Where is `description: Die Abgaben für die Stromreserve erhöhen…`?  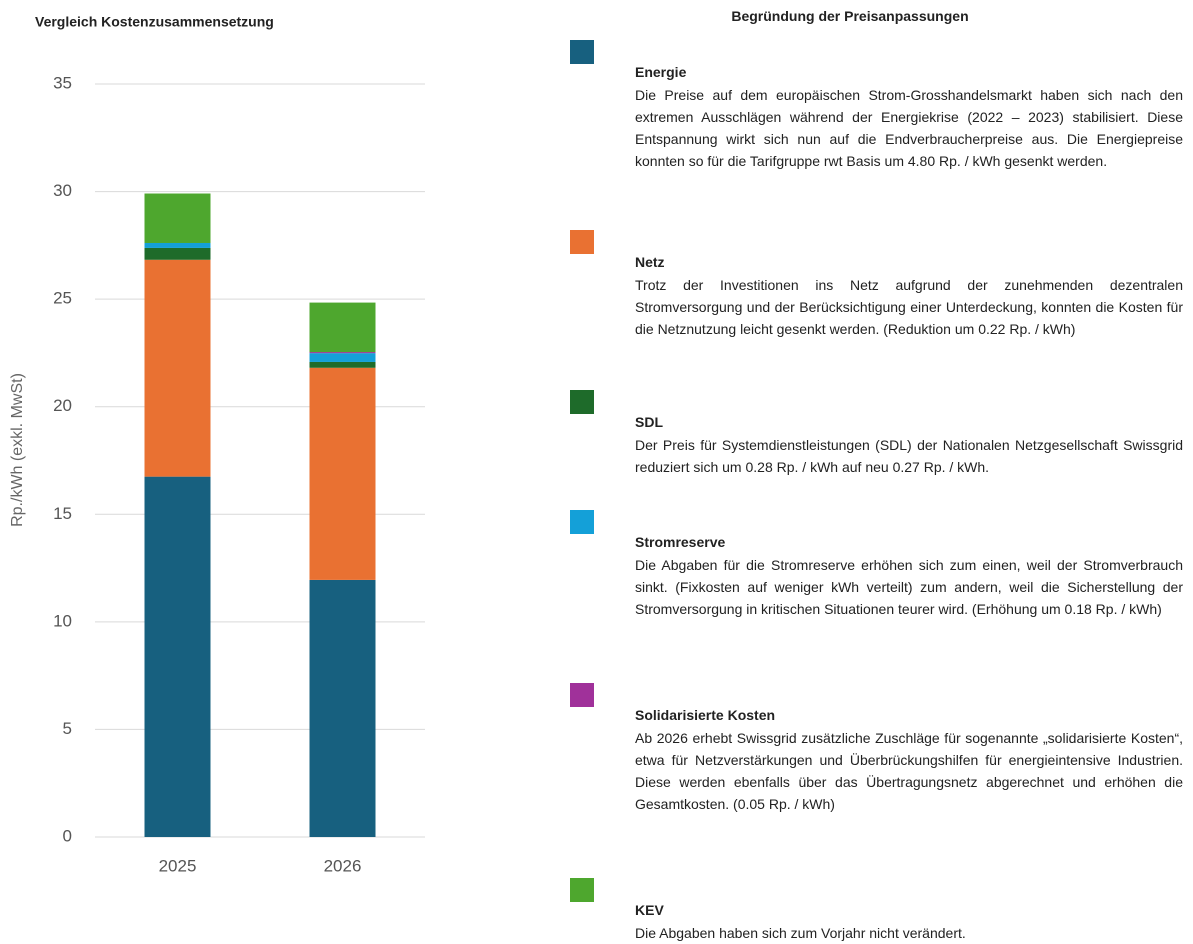 description: Die Abgaben für die Stromreserve erhöhen… is located at coordinates (909, 587).